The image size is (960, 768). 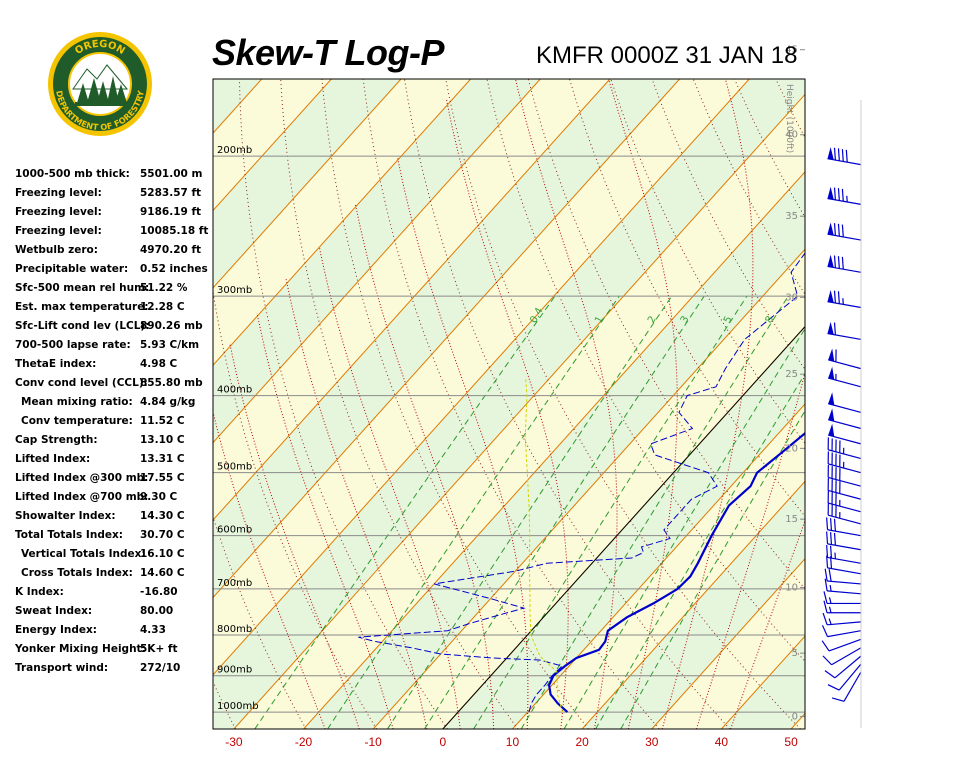 What do you see at coordinates (234, 150) in the screenshot?
I see `pressure-level-label: 200mb` at bounding box center [234, 150].